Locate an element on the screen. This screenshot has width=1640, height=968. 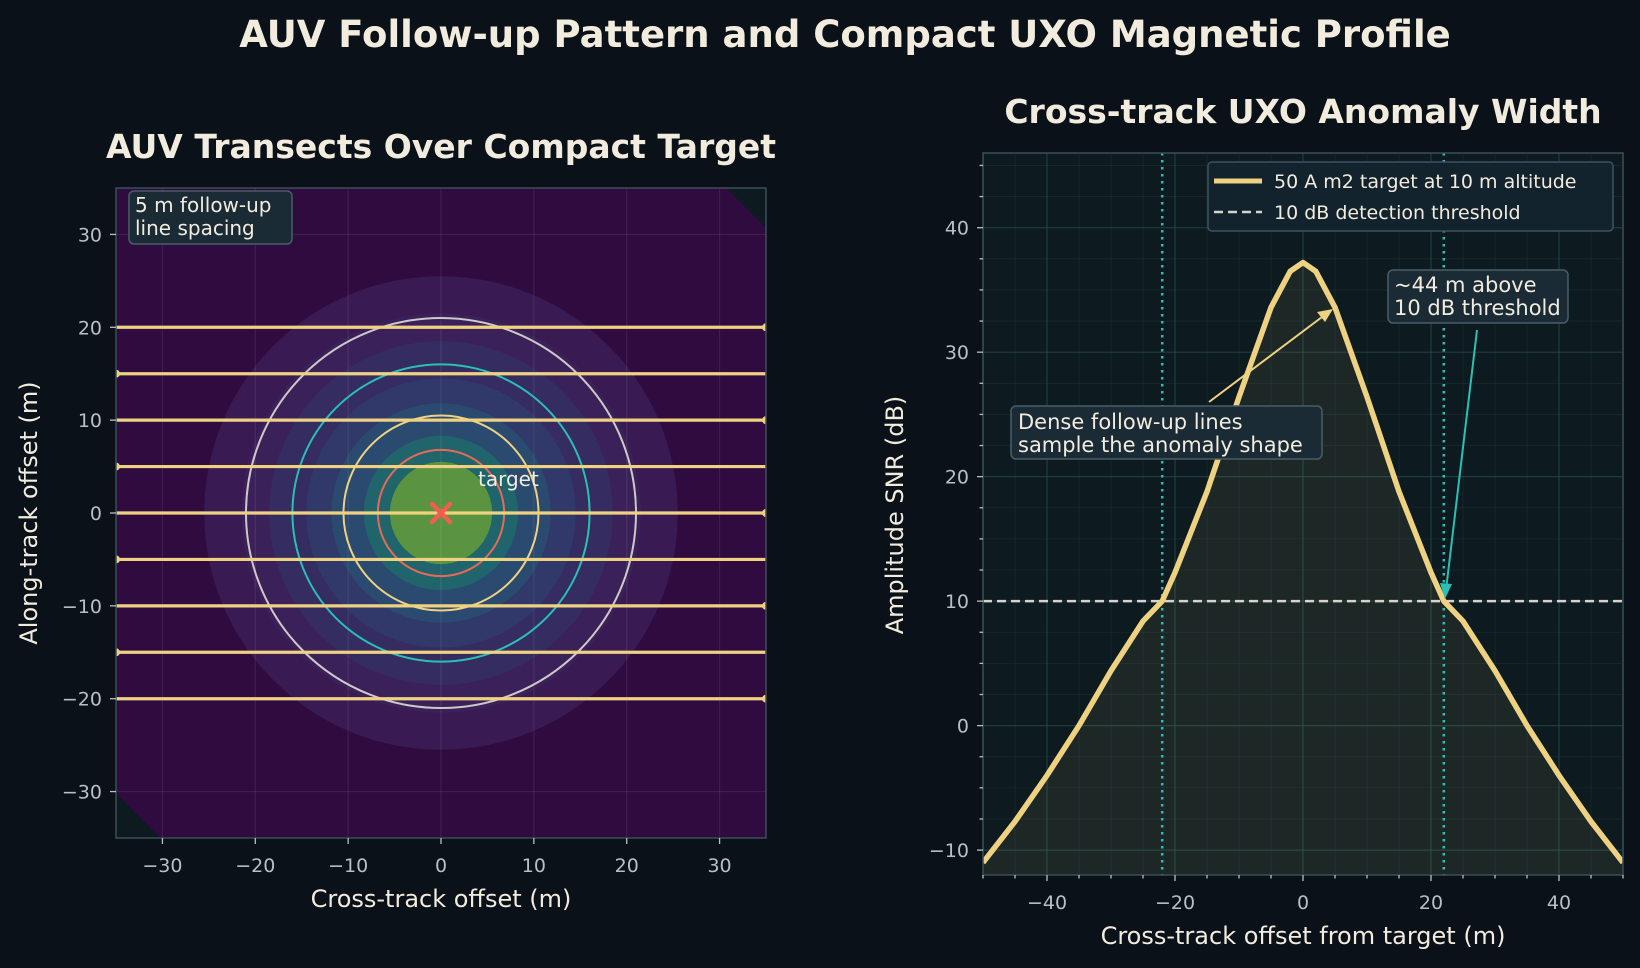
right-y-tick-label: 0 is located at coordinates (963, 727).